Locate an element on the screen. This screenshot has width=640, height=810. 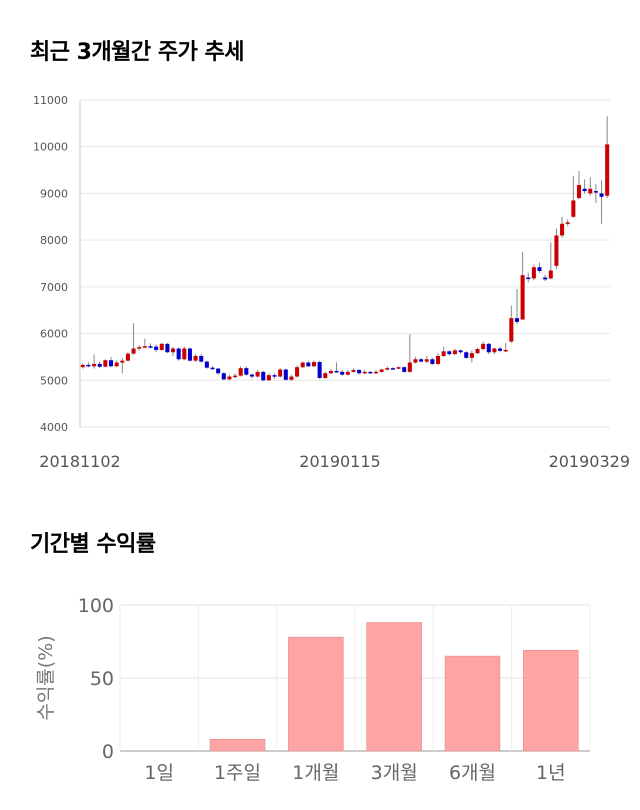
y-tick-label: 4000 is located at coordinates (54, 427).